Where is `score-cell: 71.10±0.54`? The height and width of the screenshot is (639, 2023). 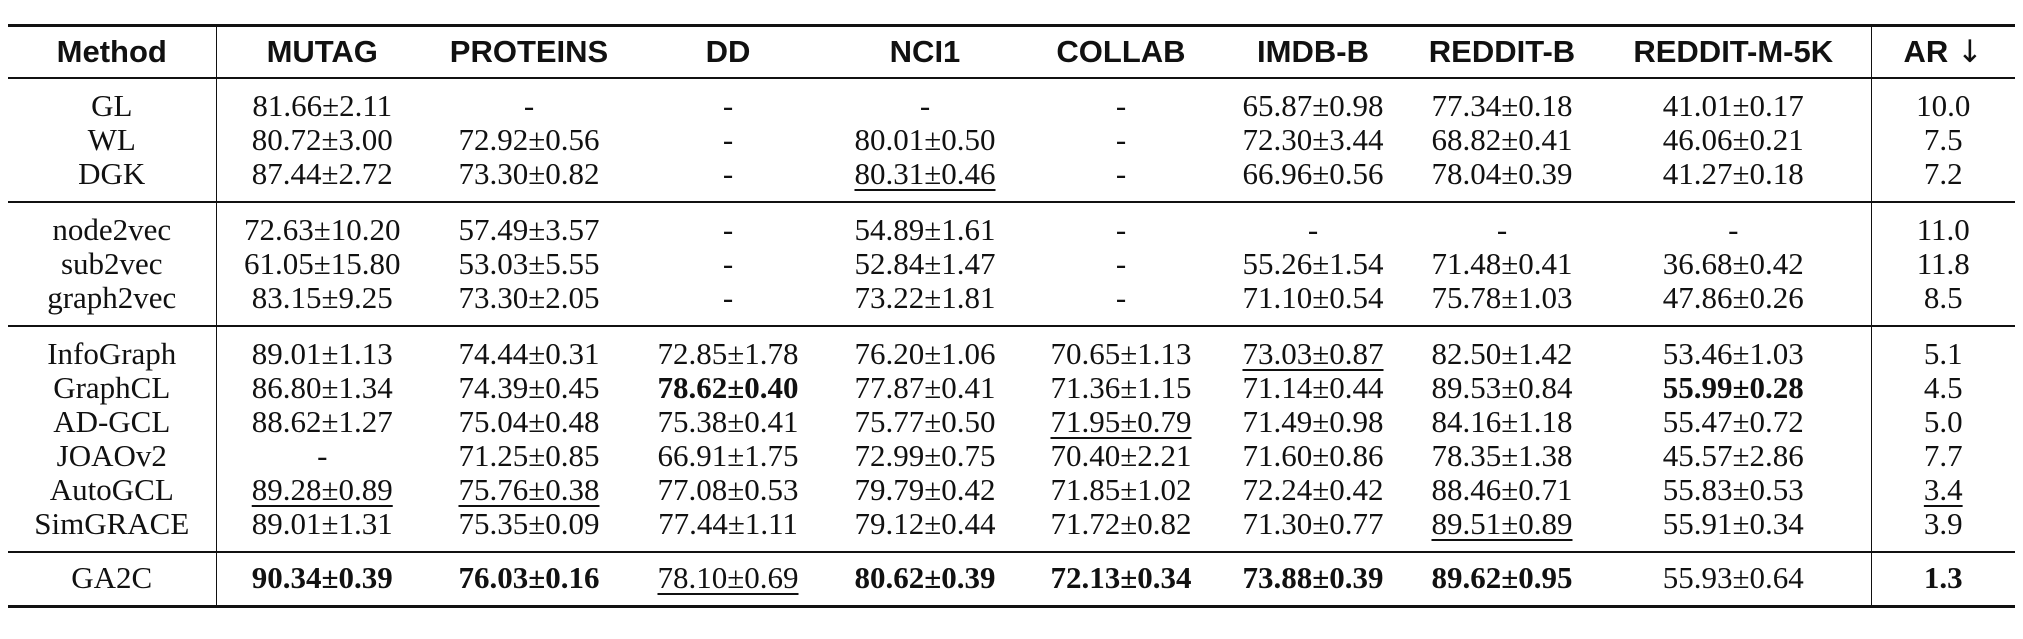 score-cell: 71.10±0.54 is located at coordinates (1313, 303).